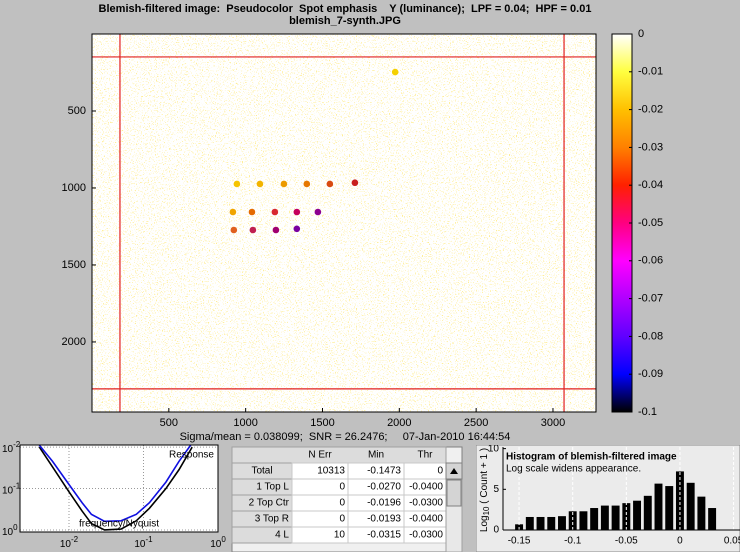 Image resolution: width=740 pixels, height=552 pixels. I want to click on axes-box, so click(119, 488).